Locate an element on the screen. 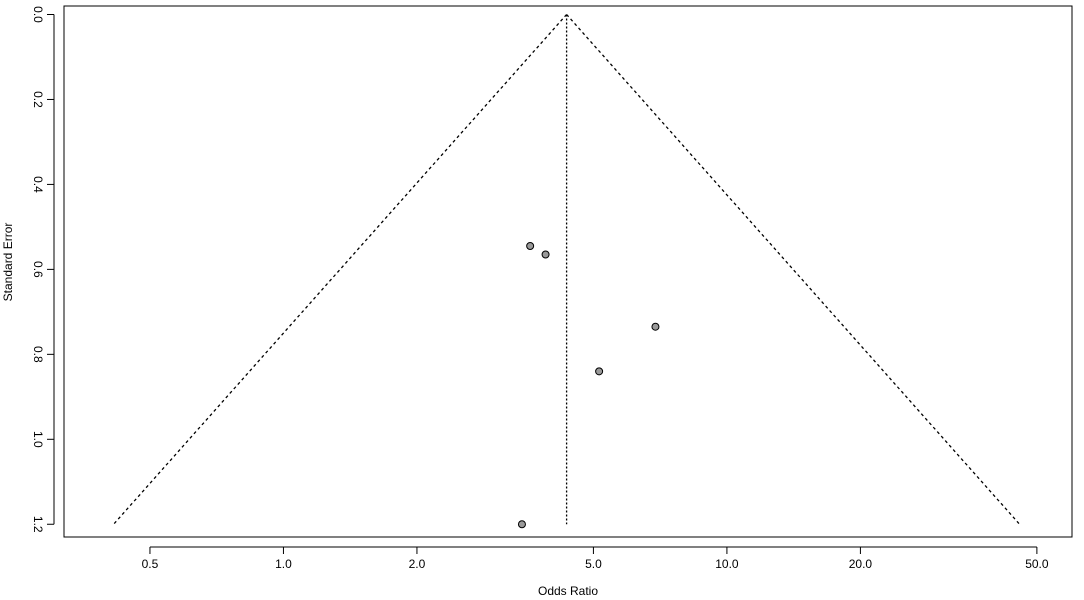 The height and width of the screenshot is (600, 1084). y-tick-label-2: 0.4 is located at coordinates (38, 184).